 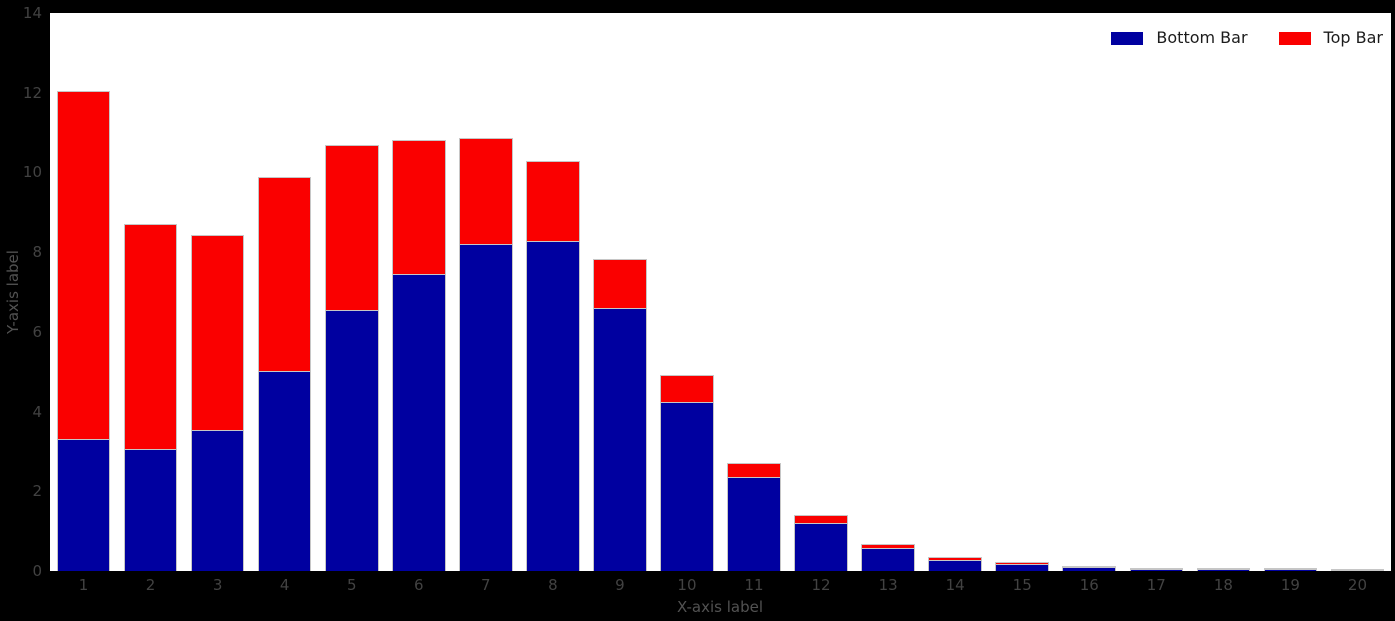 I want to click on bar-4-top-segment, so click(x=284, y=274).